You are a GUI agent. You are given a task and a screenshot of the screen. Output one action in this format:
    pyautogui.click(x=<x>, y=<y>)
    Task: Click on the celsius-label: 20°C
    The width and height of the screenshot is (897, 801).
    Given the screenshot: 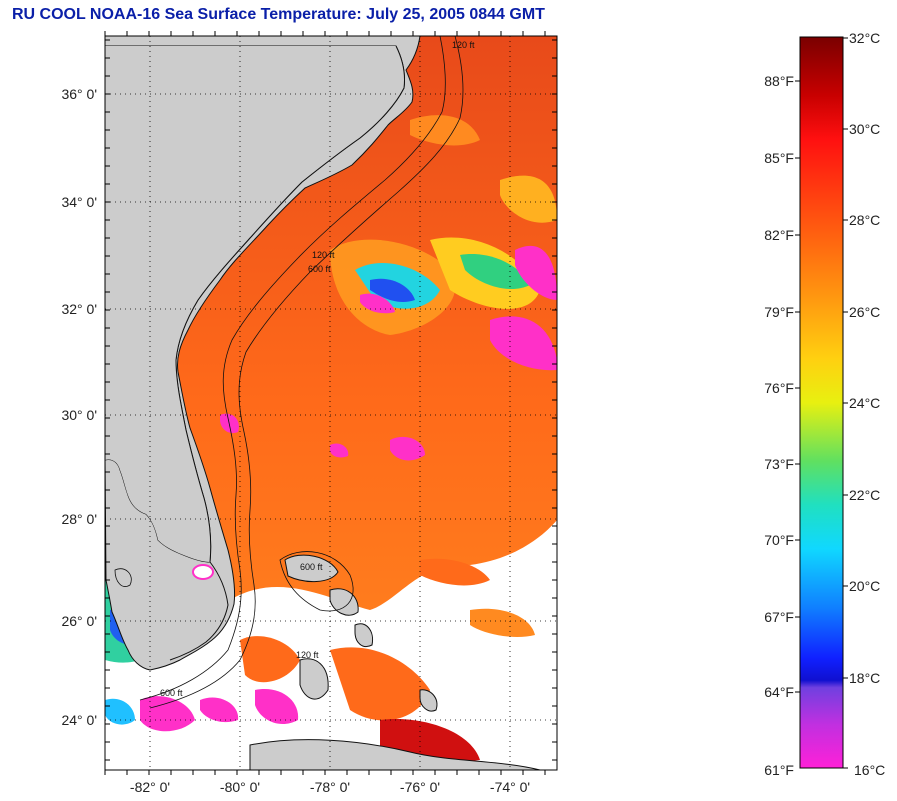 What is the action you would take?
    pyautogui.click(x=864, y=586)
    